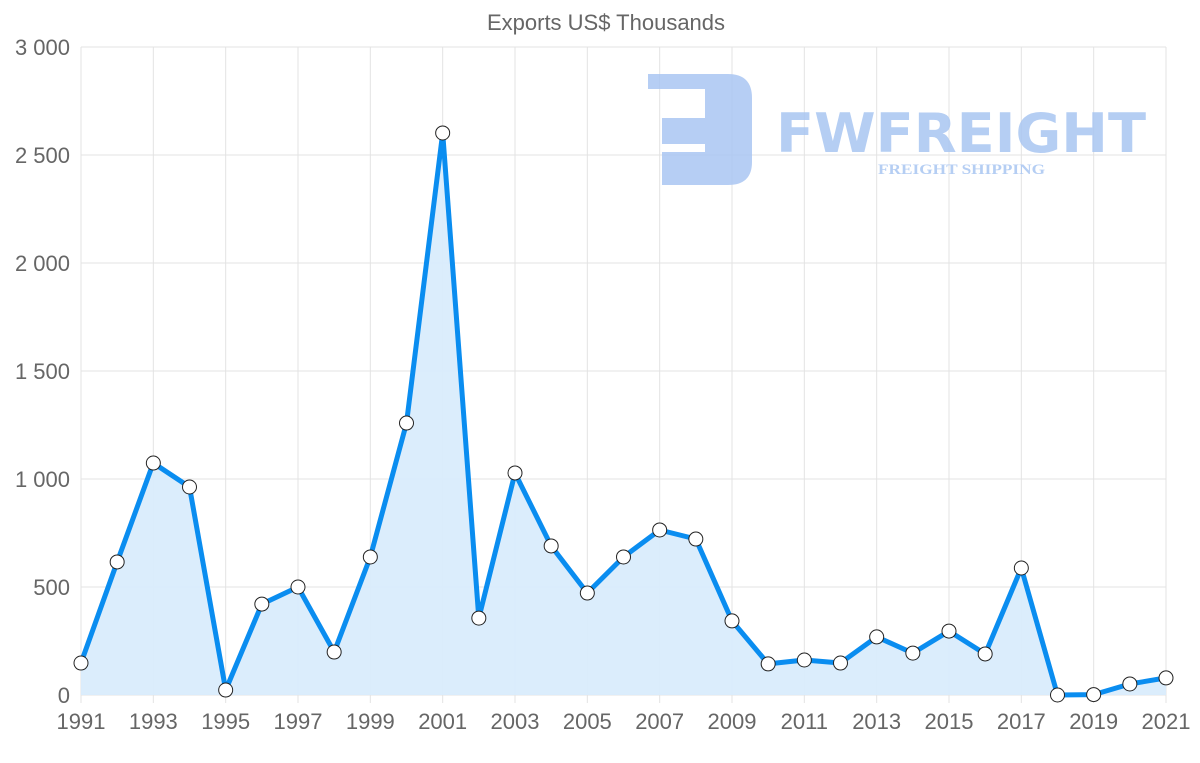  I want to click on x-tick-label: 1997, so click(298, 721).